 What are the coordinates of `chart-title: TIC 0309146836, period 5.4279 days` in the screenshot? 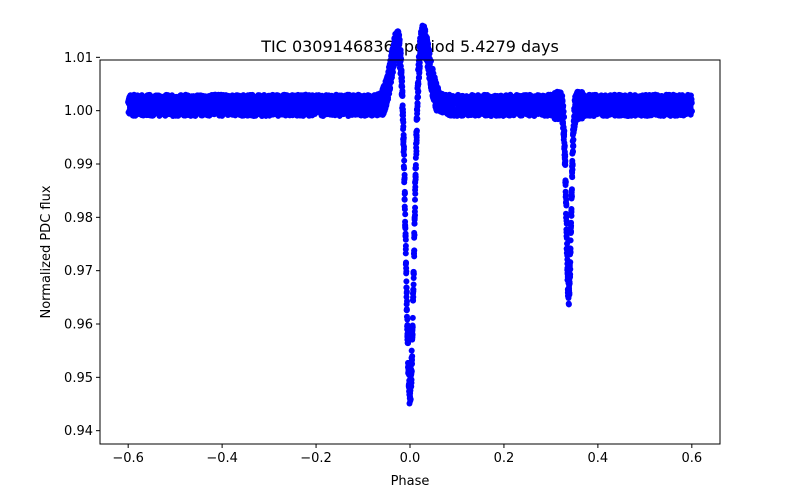 It's located at (409, 46).